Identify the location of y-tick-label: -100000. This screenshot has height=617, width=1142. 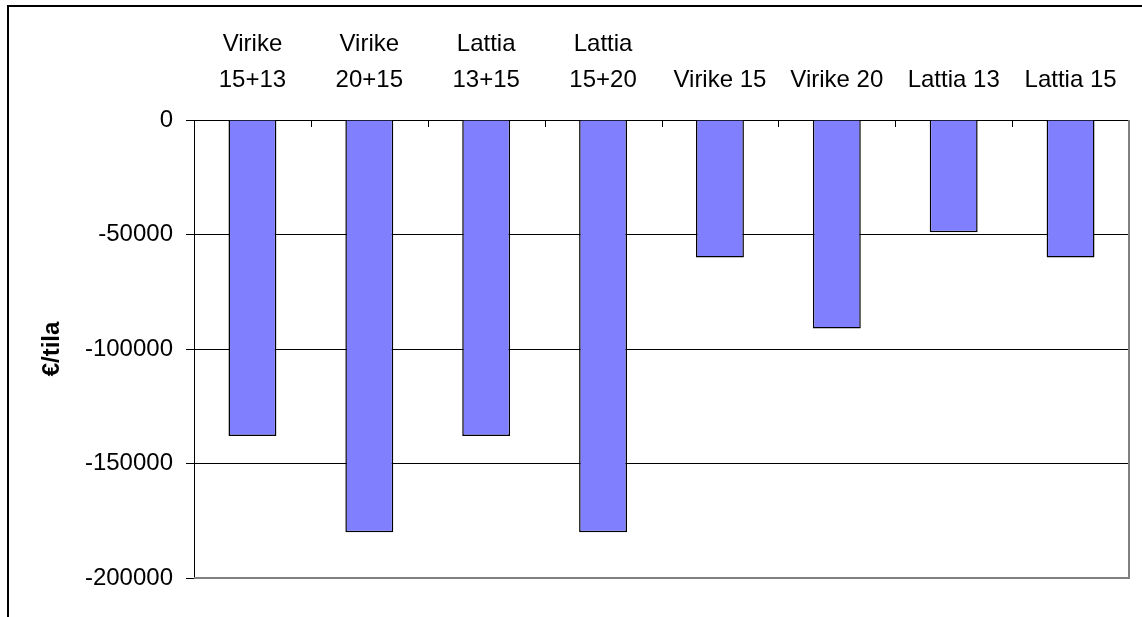
(128, 347).